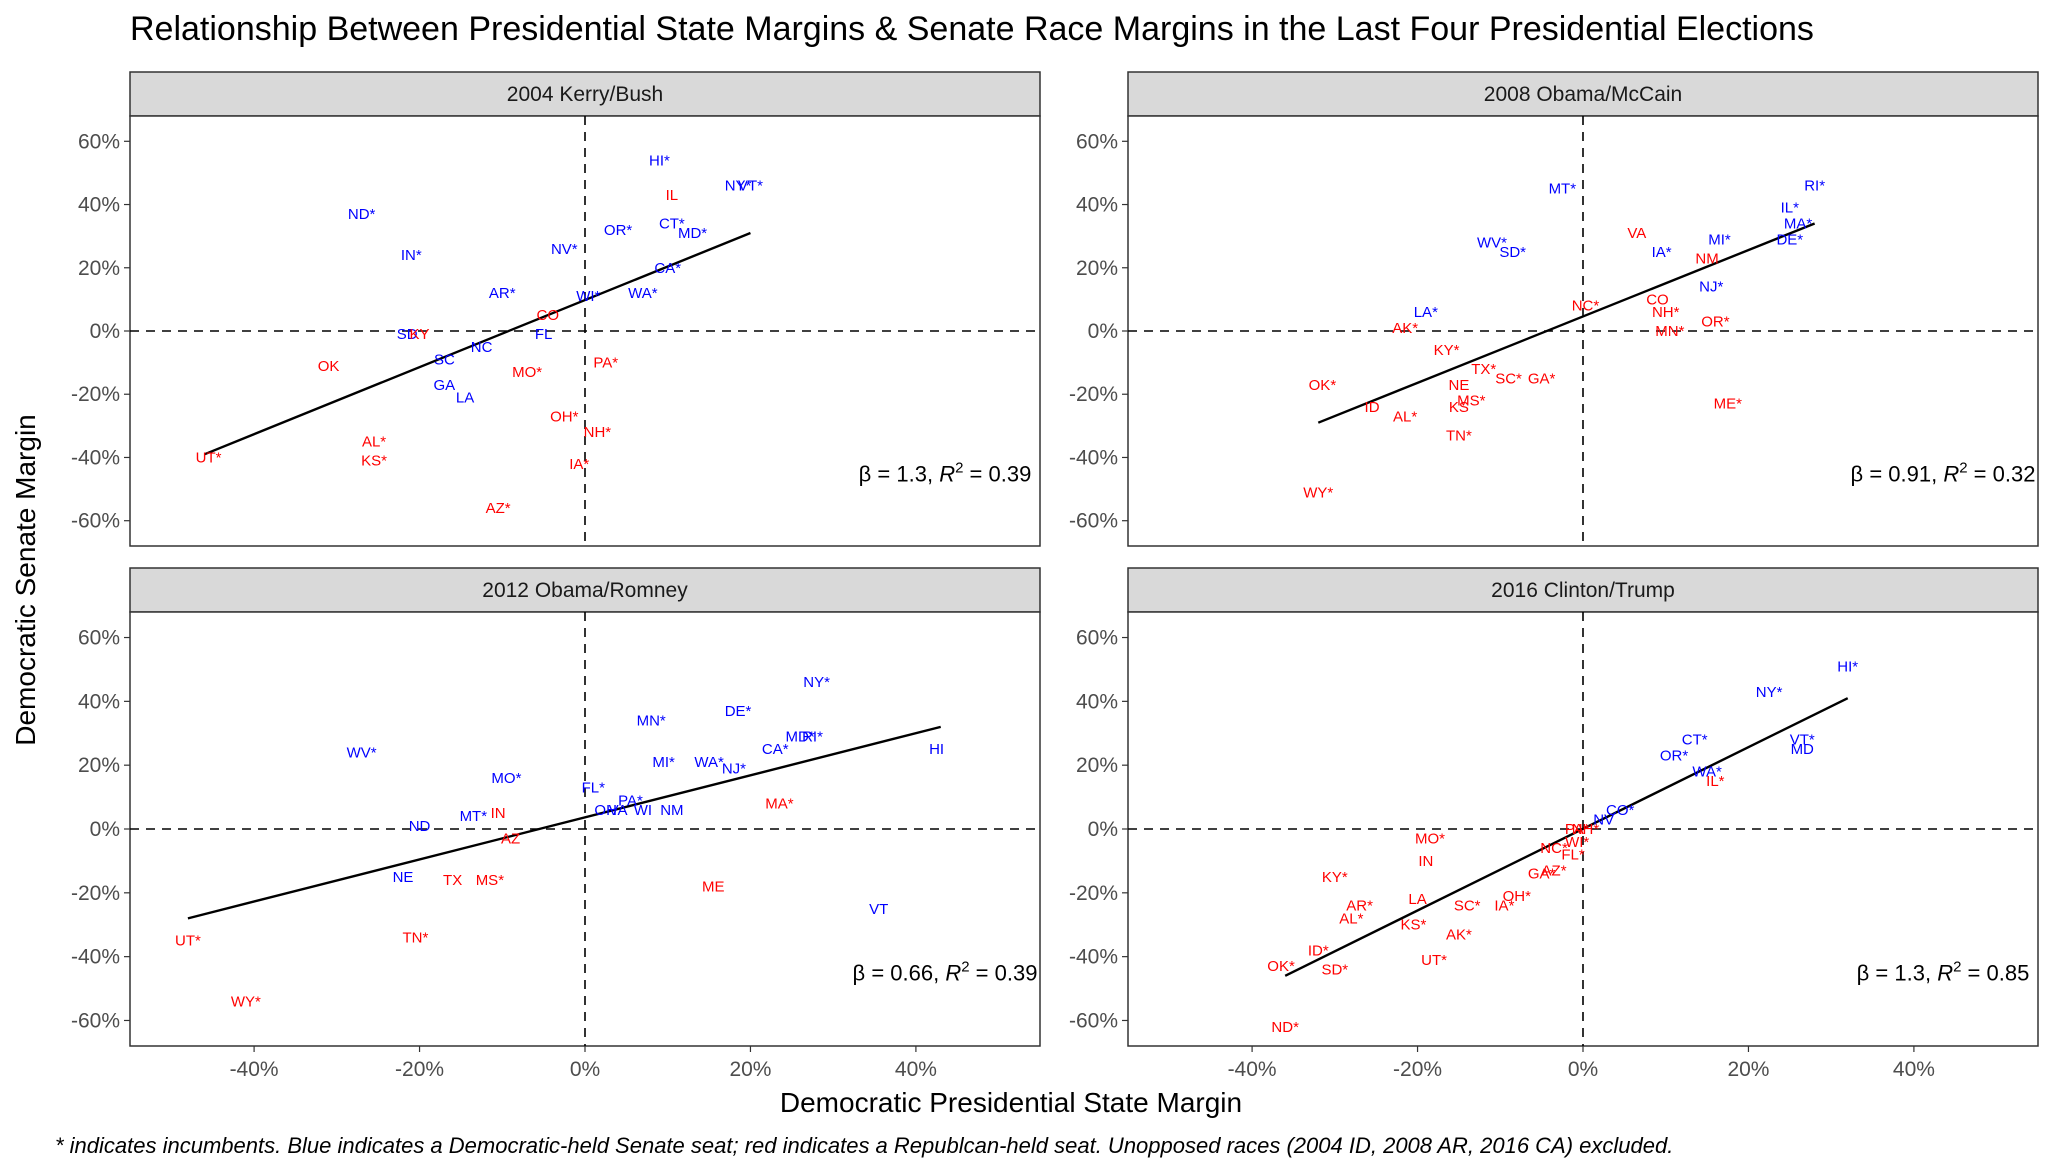 The height and width of the screenshot is (1171, 2048). I want to click on state-point-label: KY*, so click(1335, 877).